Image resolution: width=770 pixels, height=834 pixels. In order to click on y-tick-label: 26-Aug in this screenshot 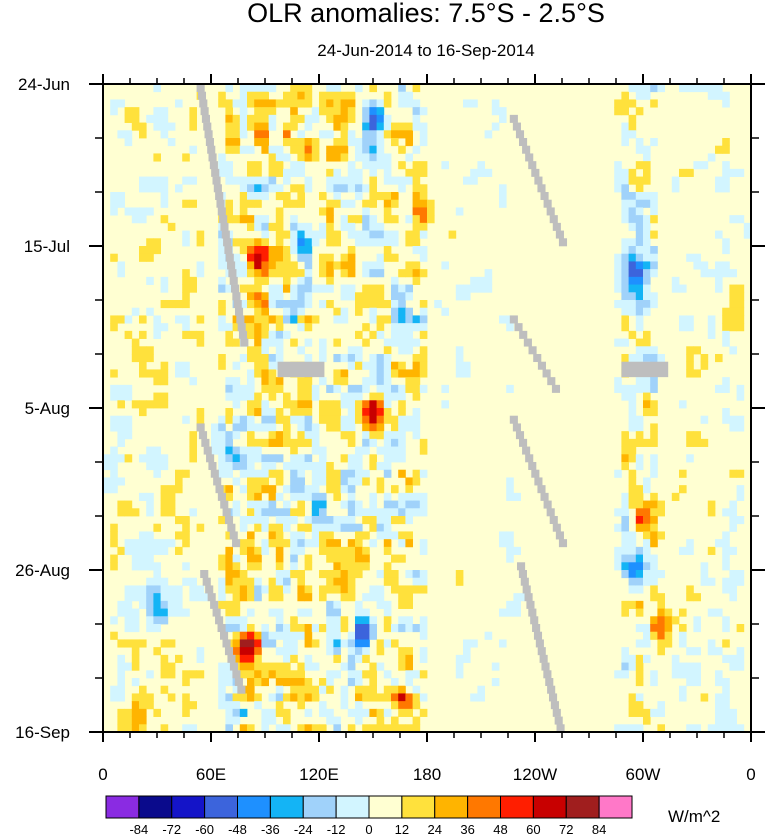, I will do `click(42, 570)`.